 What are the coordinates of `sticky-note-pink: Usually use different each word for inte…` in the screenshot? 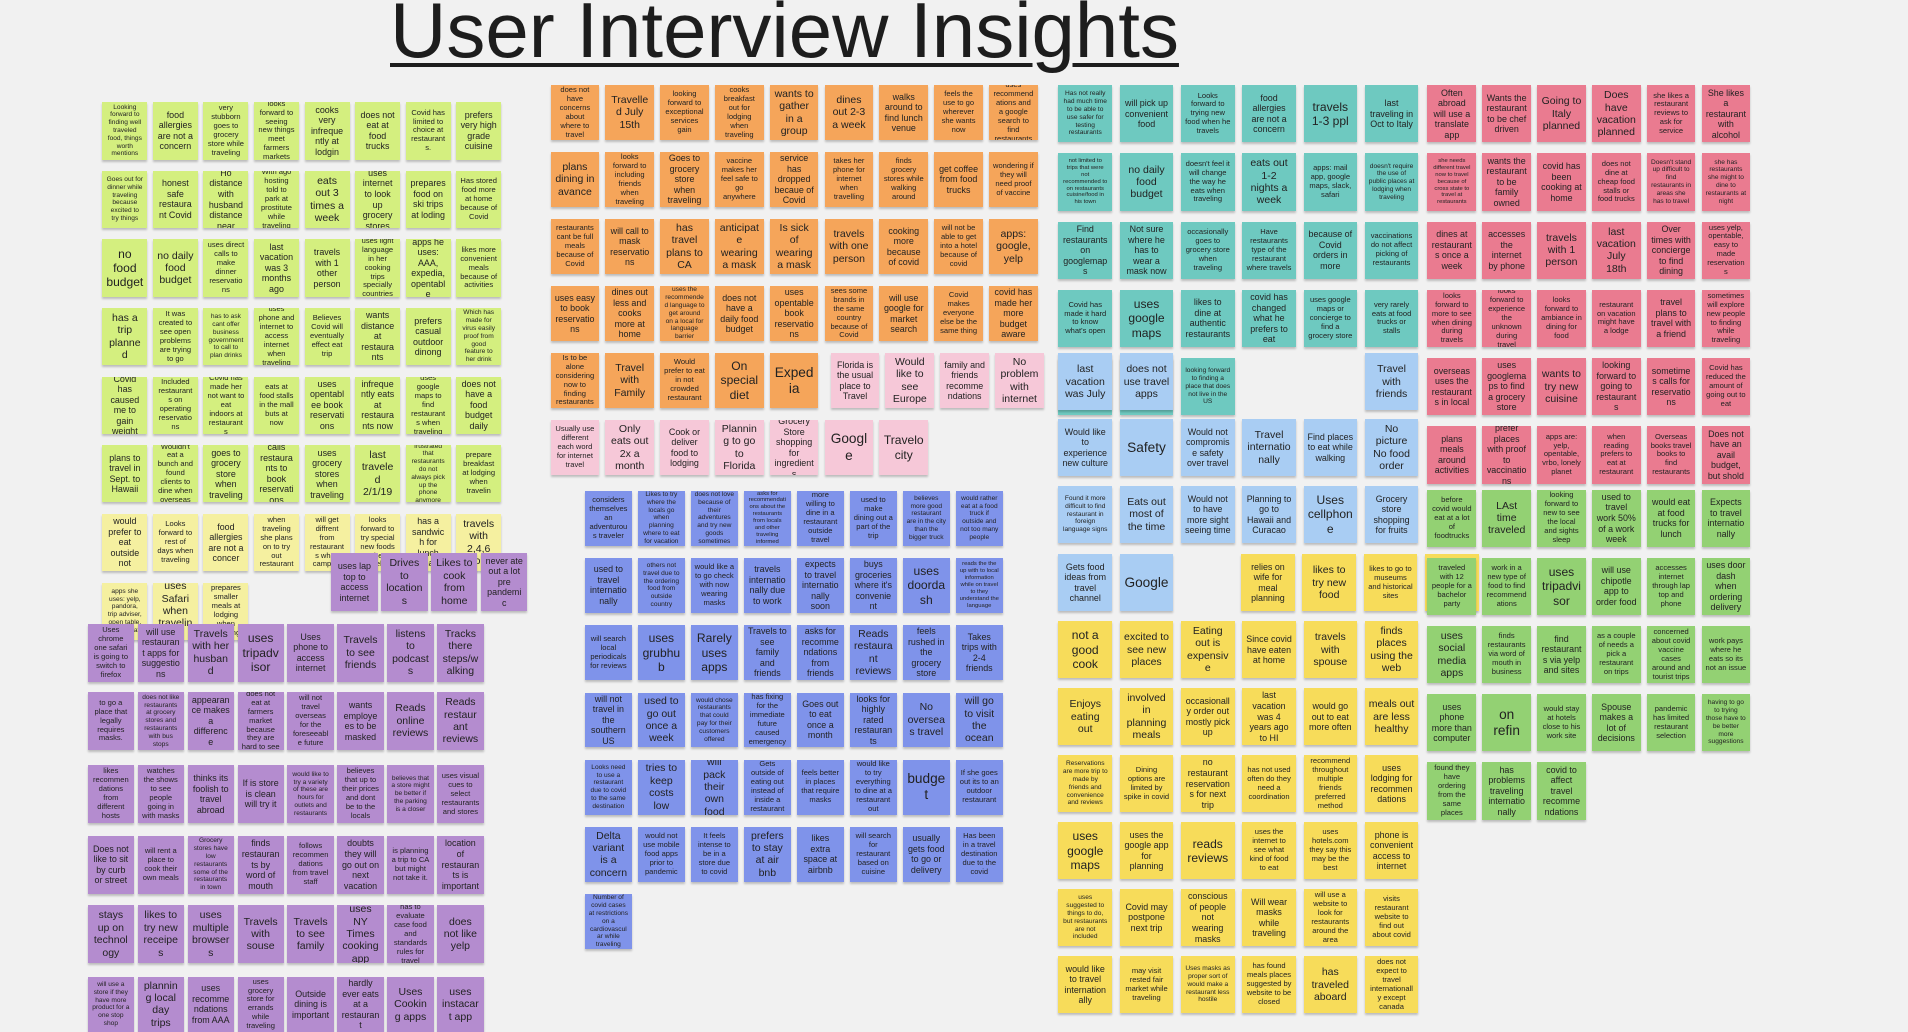 It's located at (575, 447).